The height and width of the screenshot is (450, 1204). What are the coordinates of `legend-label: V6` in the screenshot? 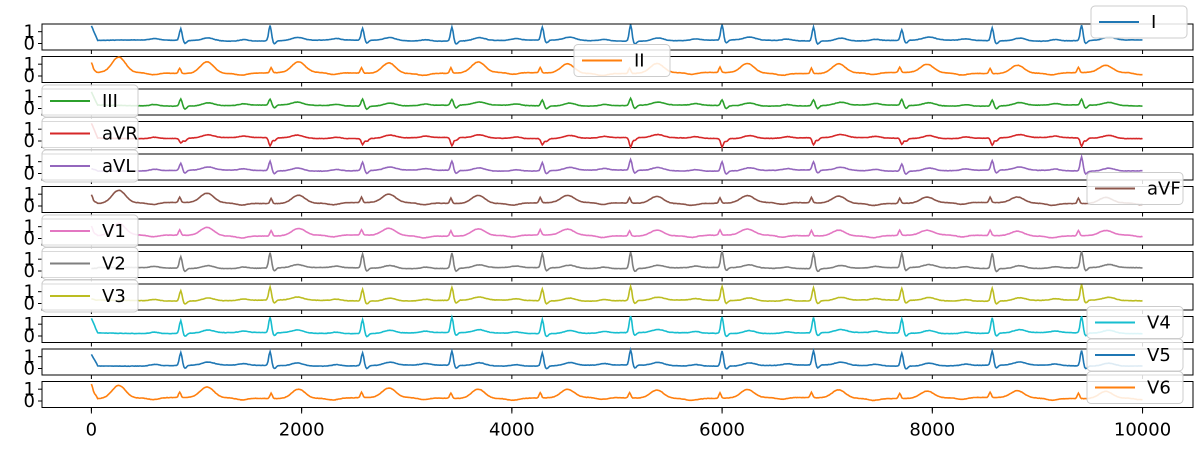 It's located at (1159, 388).